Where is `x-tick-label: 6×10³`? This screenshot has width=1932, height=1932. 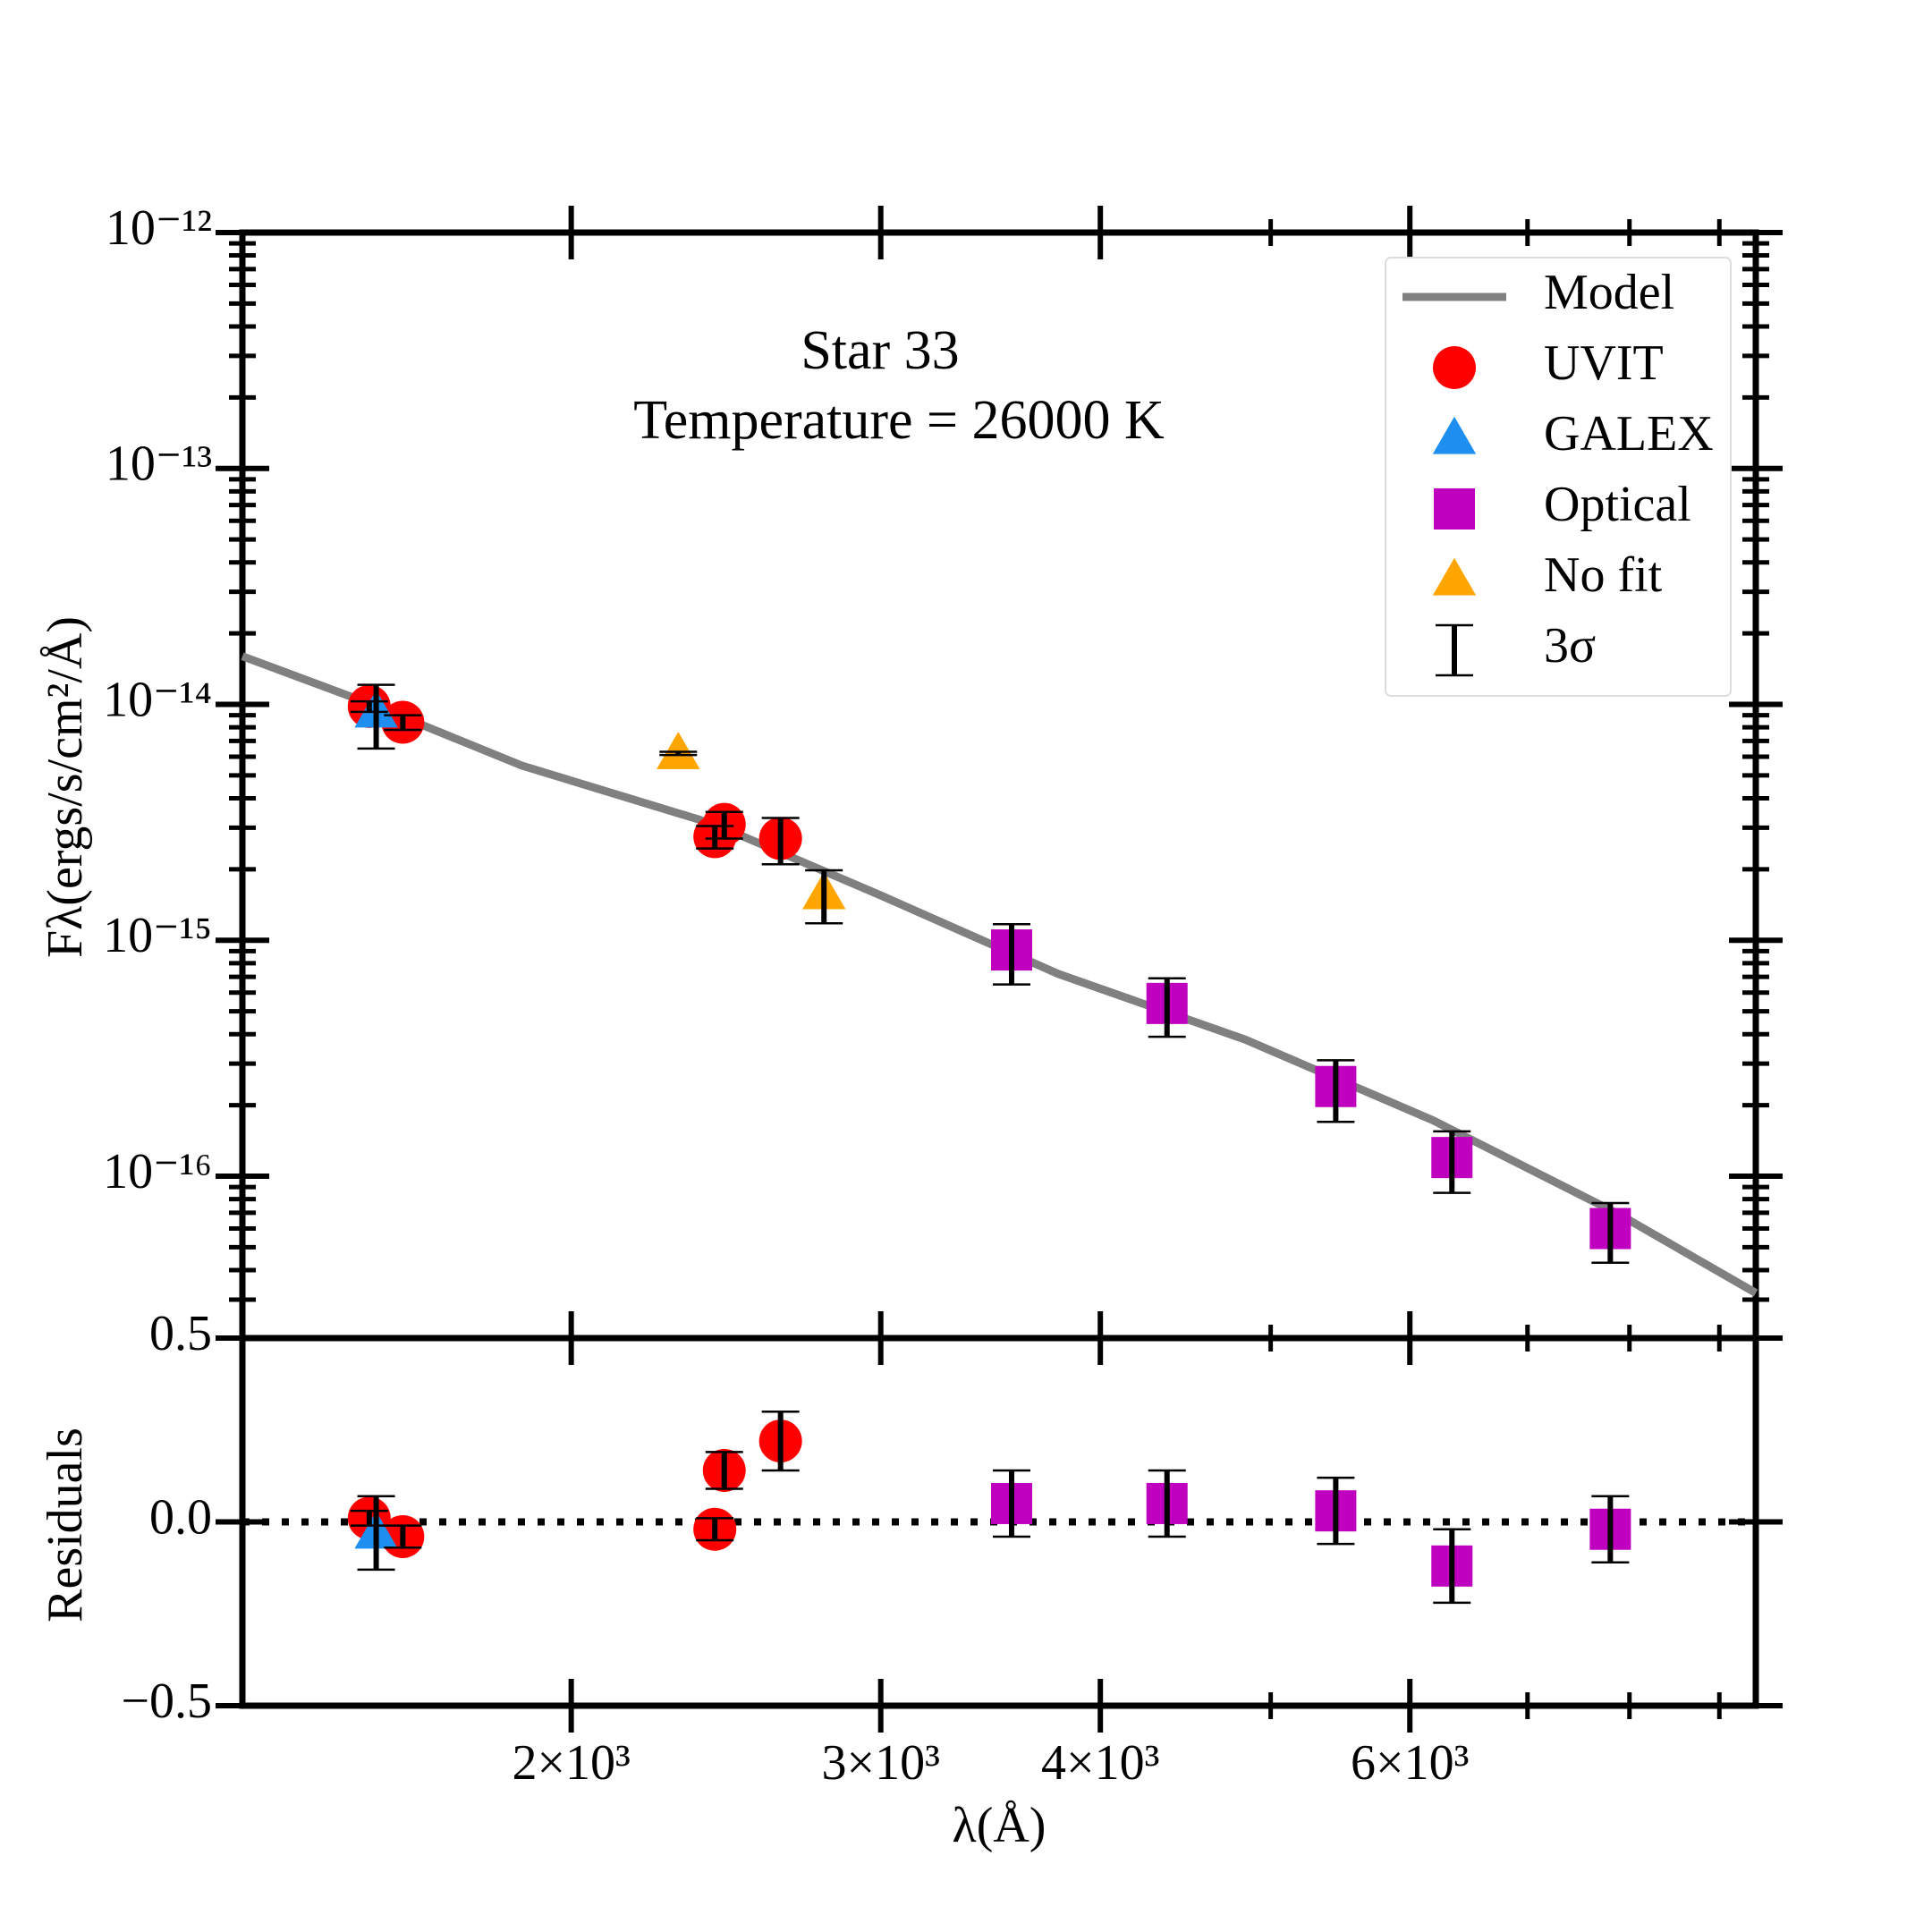
x-tick-label: 6×10³ is located at coordinates (1410, 1763).